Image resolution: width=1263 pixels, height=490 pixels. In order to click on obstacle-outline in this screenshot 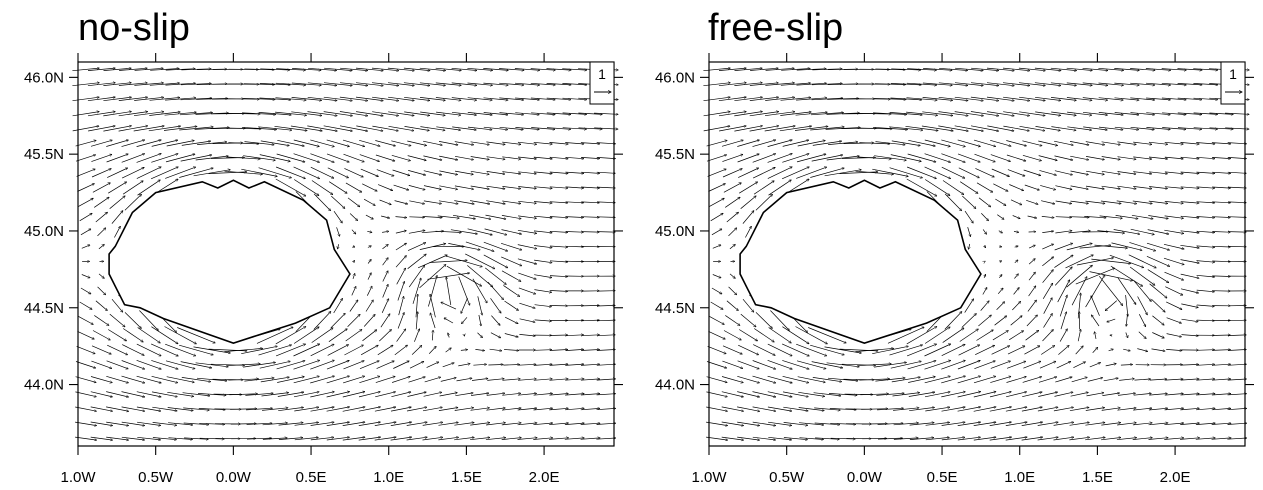, I will do `click(229, 261)`.